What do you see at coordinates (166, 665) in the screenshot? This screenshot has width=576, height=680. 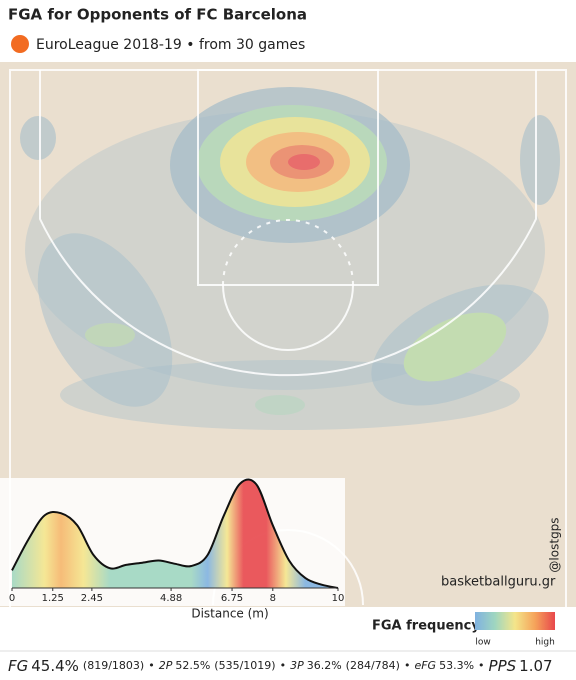 I see `stat-name: 2P` at bounding box center [166, 665].